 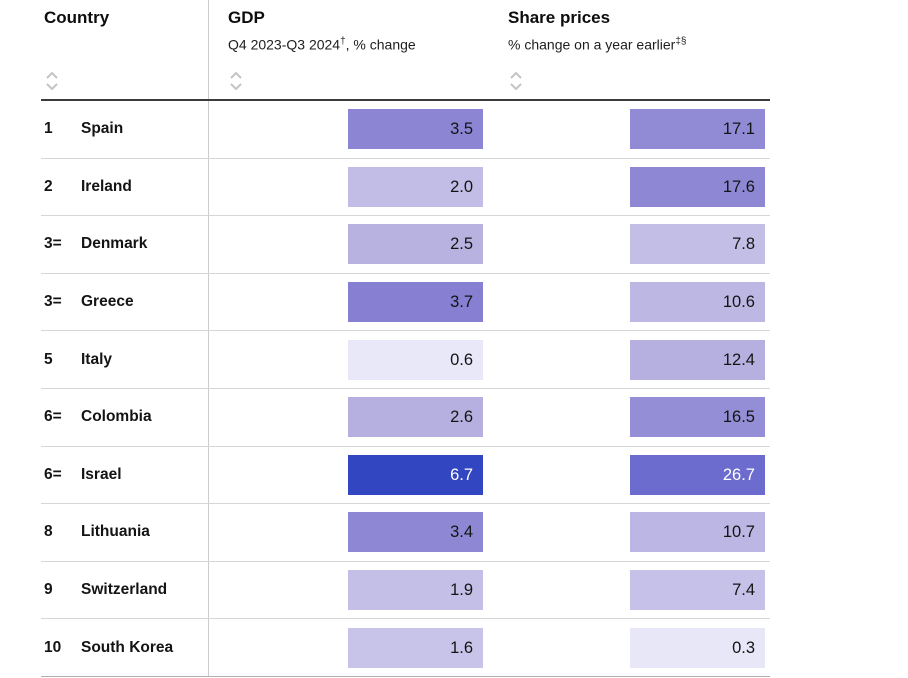 What do you see at coordinates (697, 647) in the screenshot?
I see `share-value-cell: 0.3` at bounding box center [697, 647].